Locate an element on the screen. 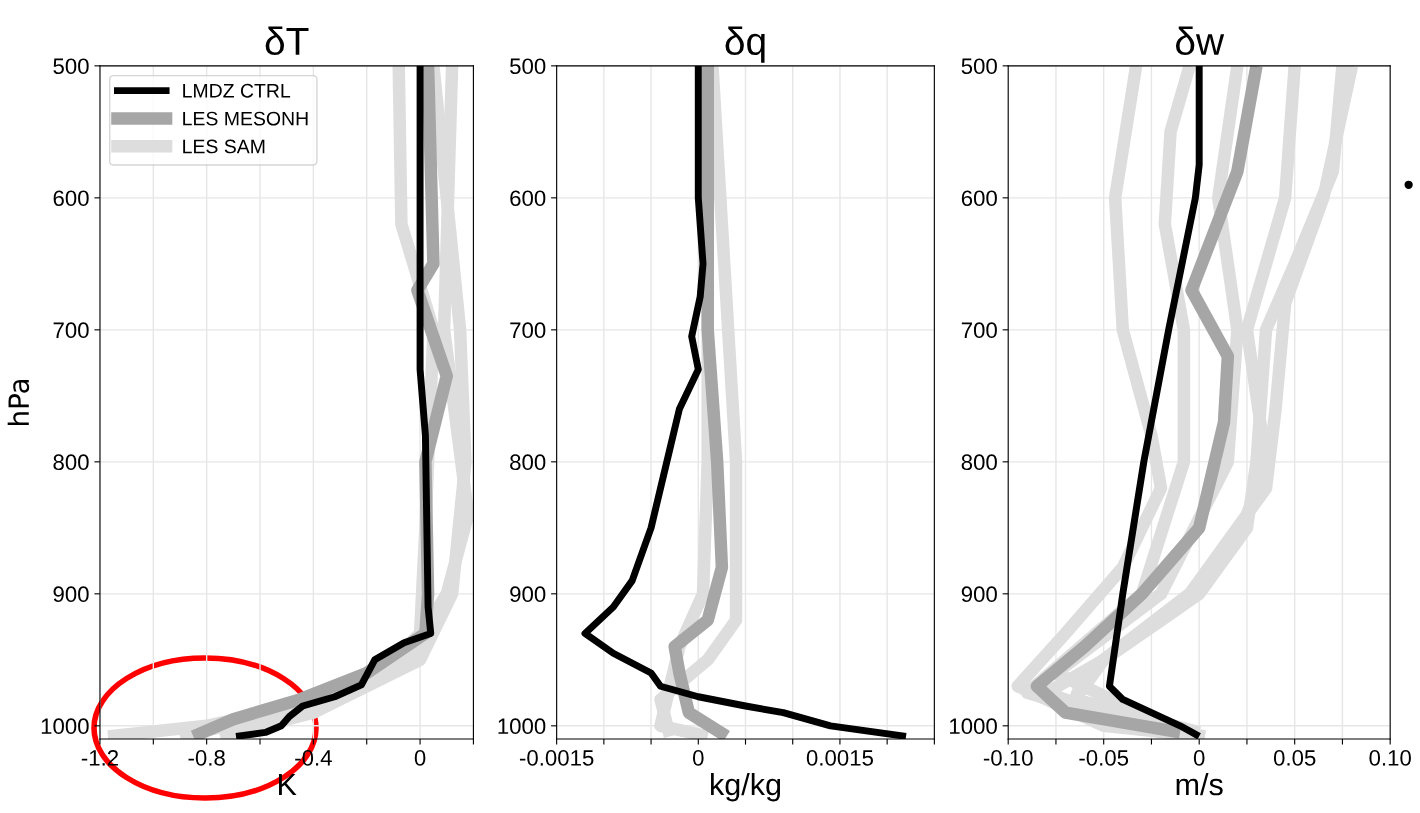 The height and width of the screenshot is (813, 1420). chart-title: δT is located at coordinates (287, 41).